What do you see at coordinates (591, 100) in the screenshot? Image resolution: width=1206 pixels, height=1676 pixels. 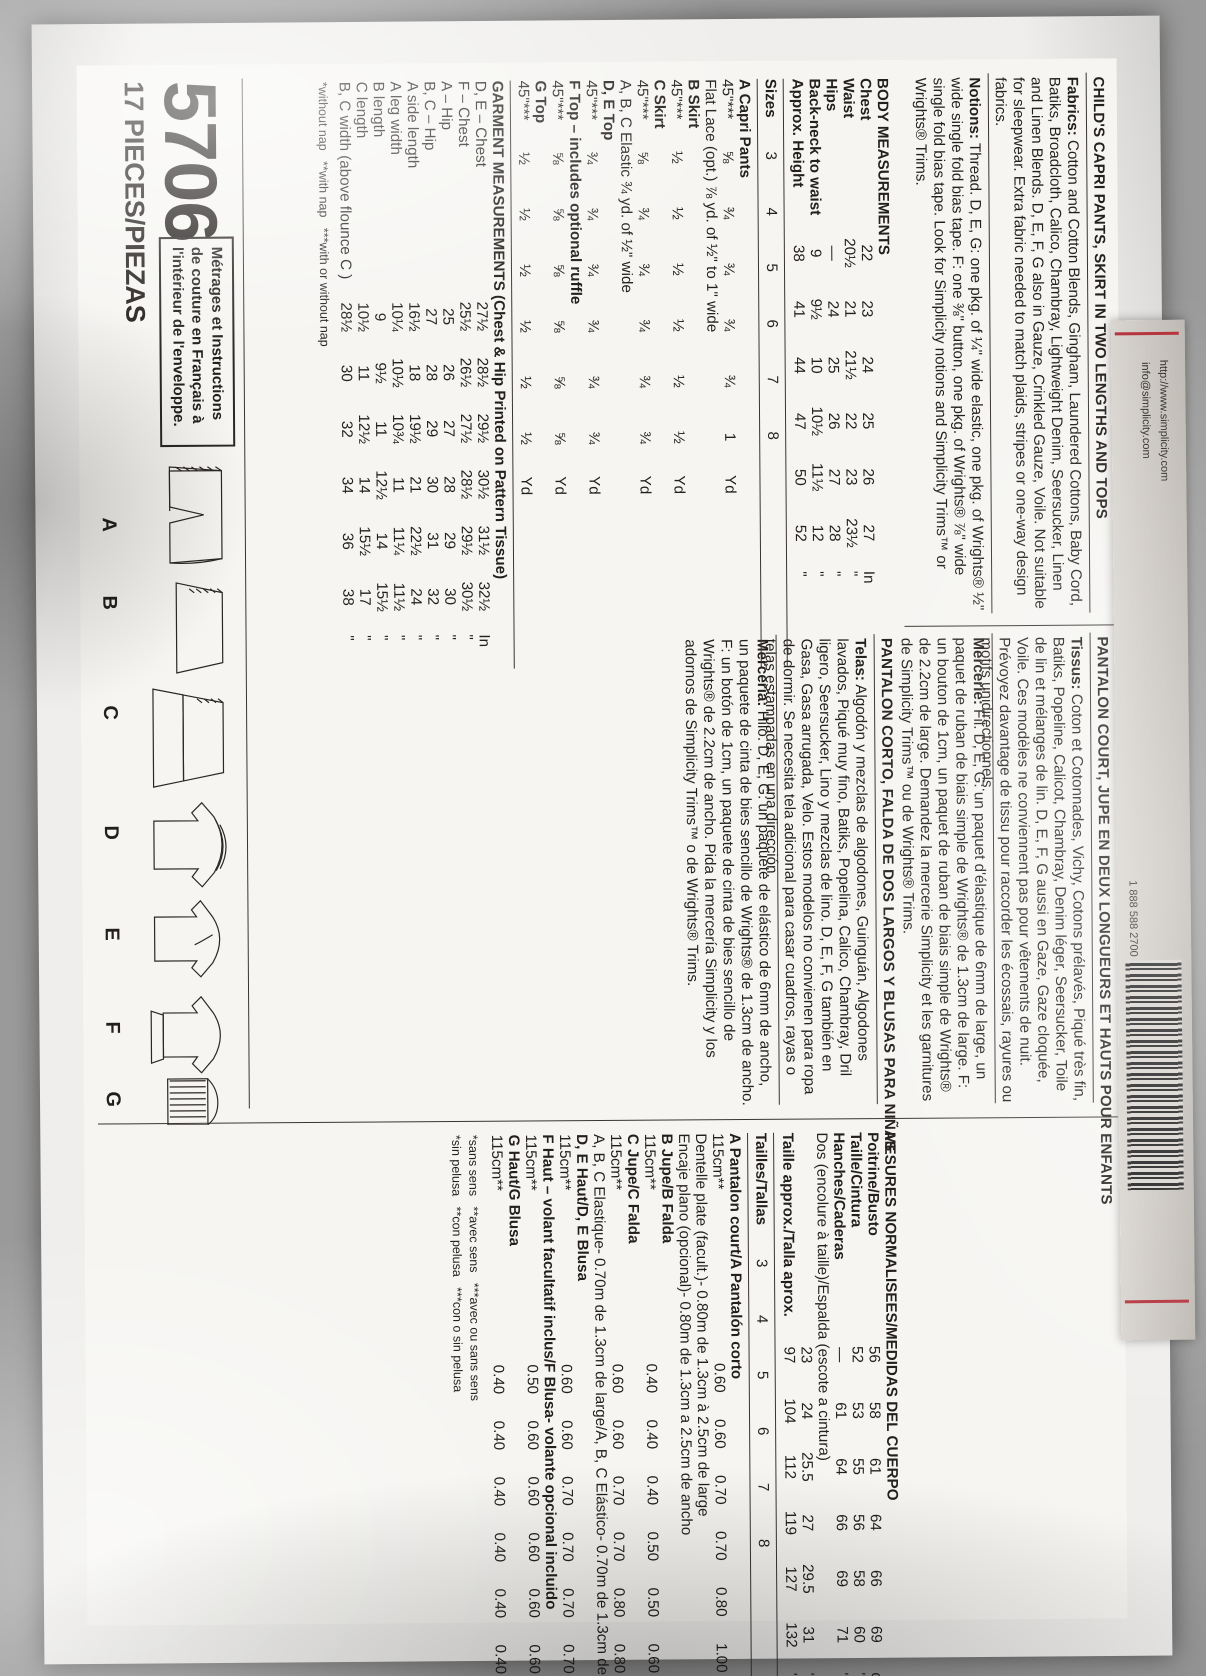 I see `row-label: 45"***` at bounding box center [591, 100].